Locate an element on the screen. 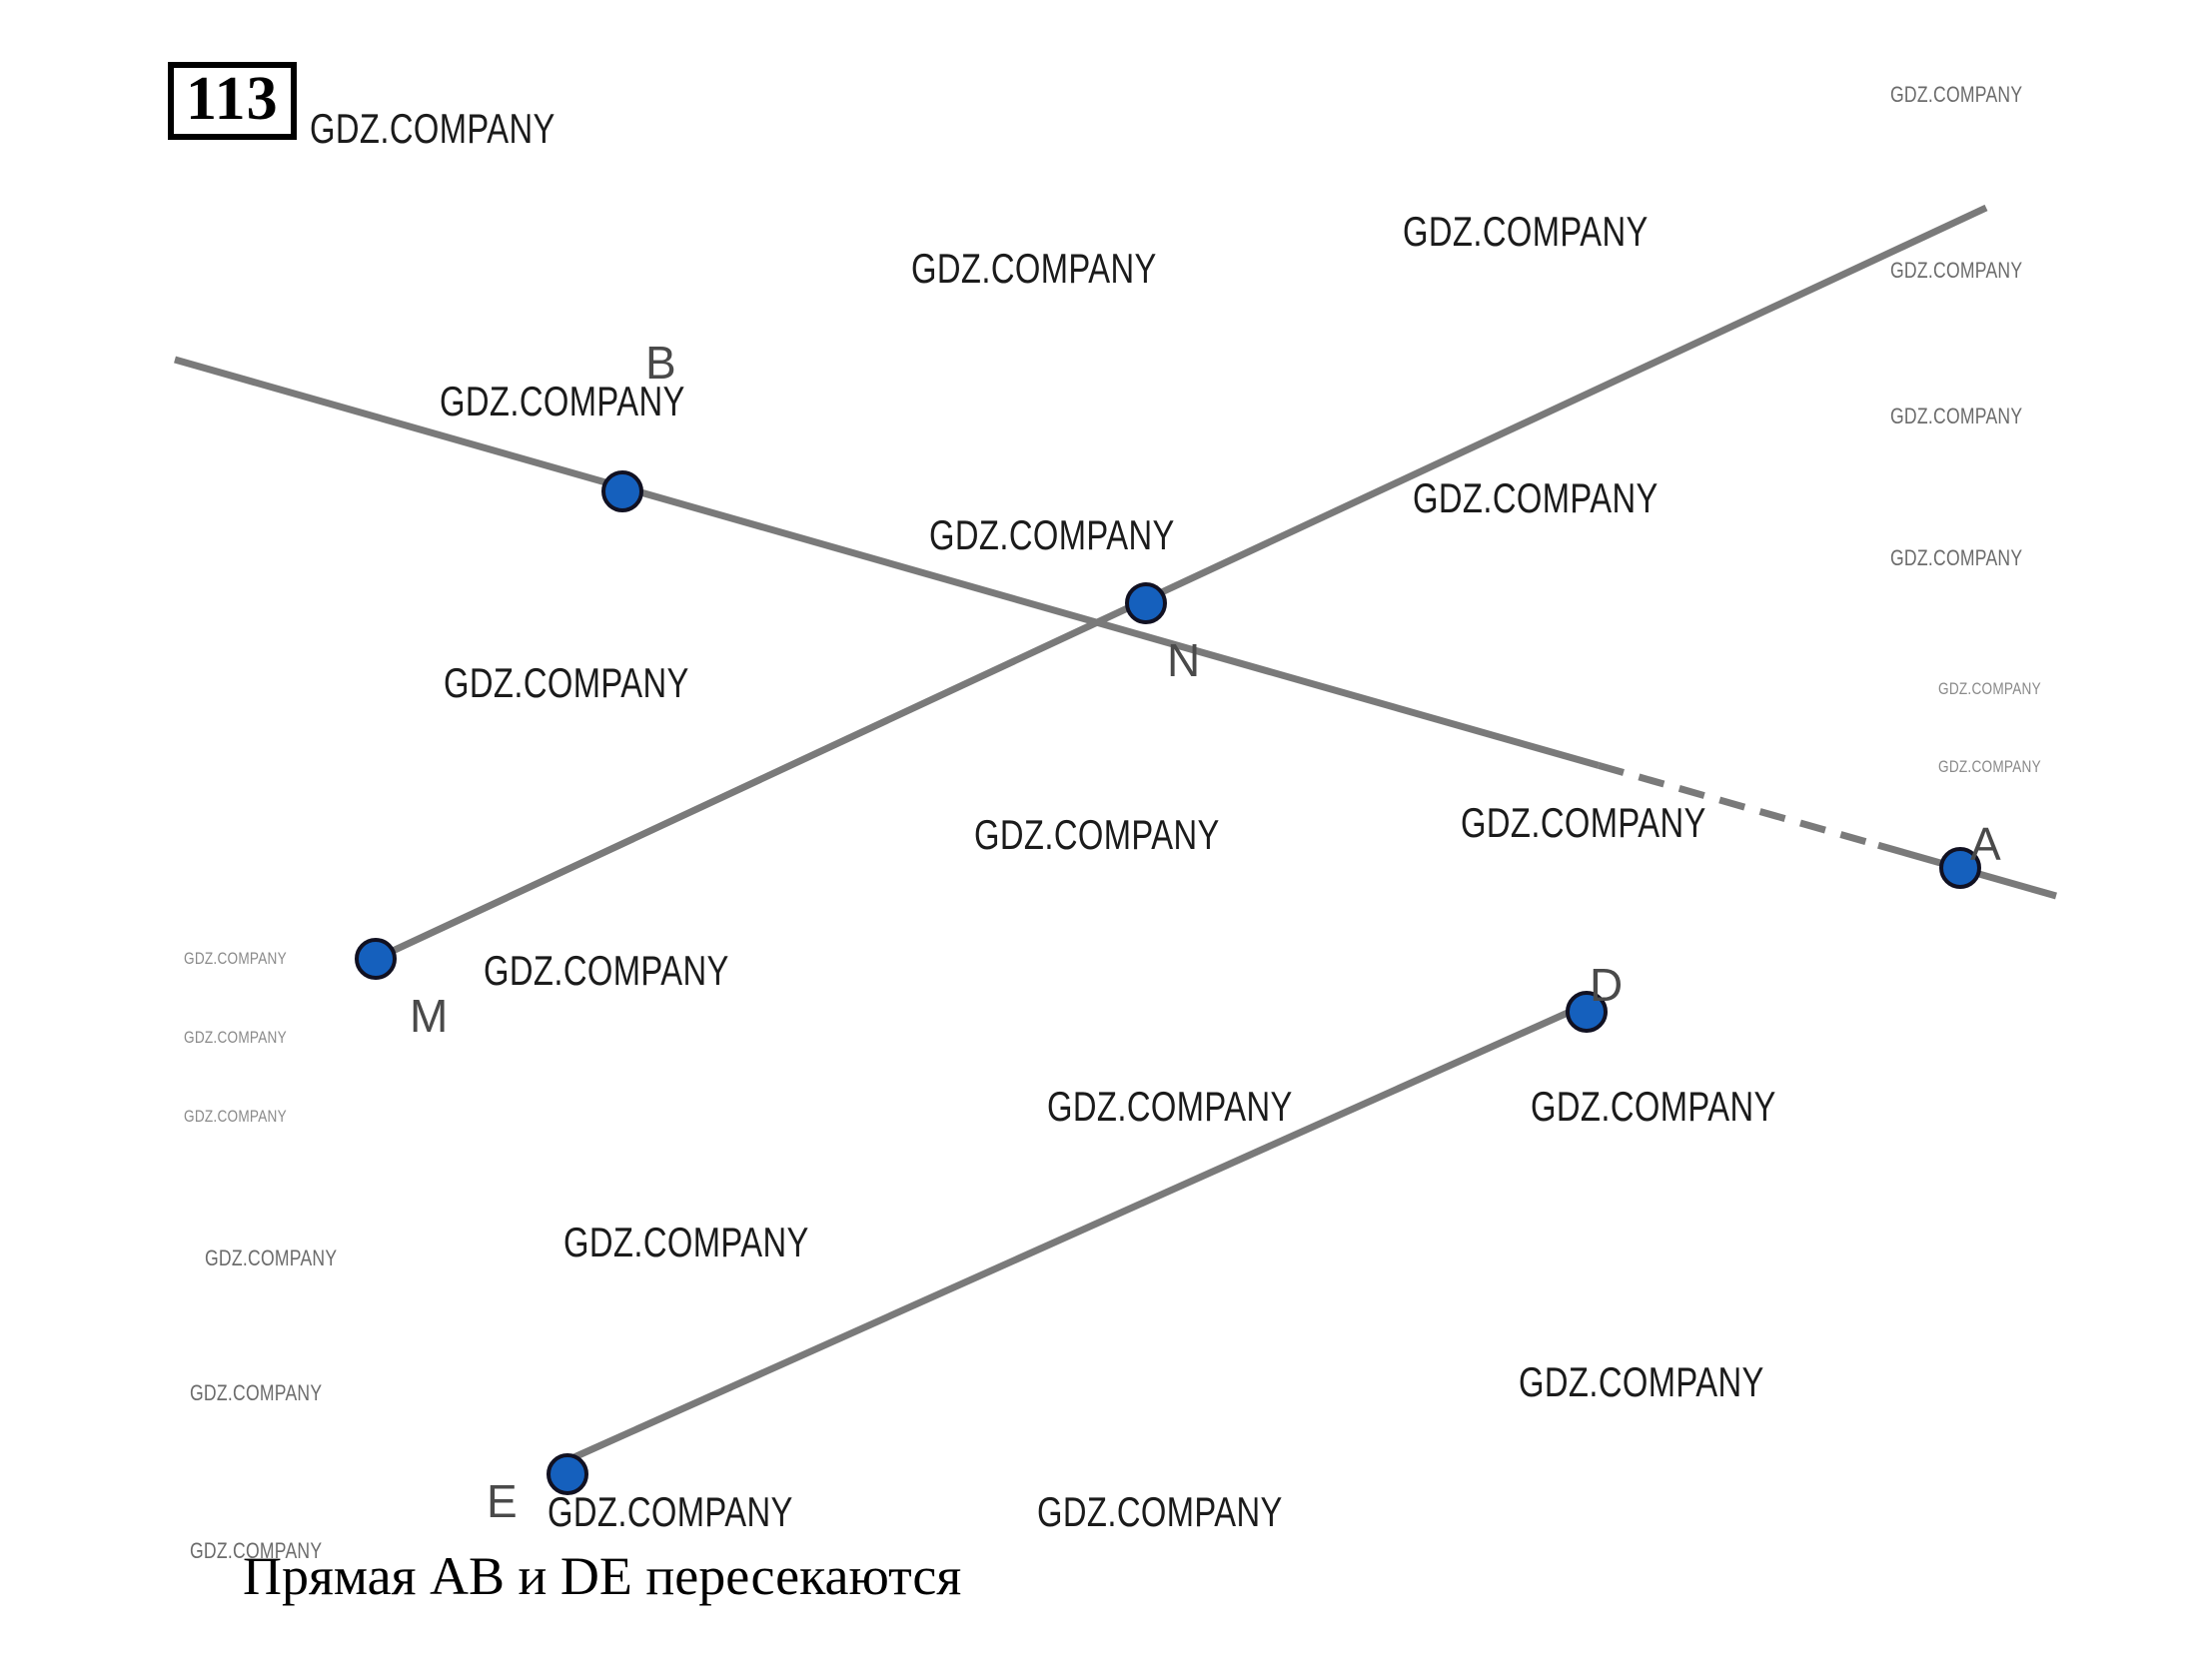 The image size is (2212, 1664). point-M-label: M is located at coordinates (429, 1016).